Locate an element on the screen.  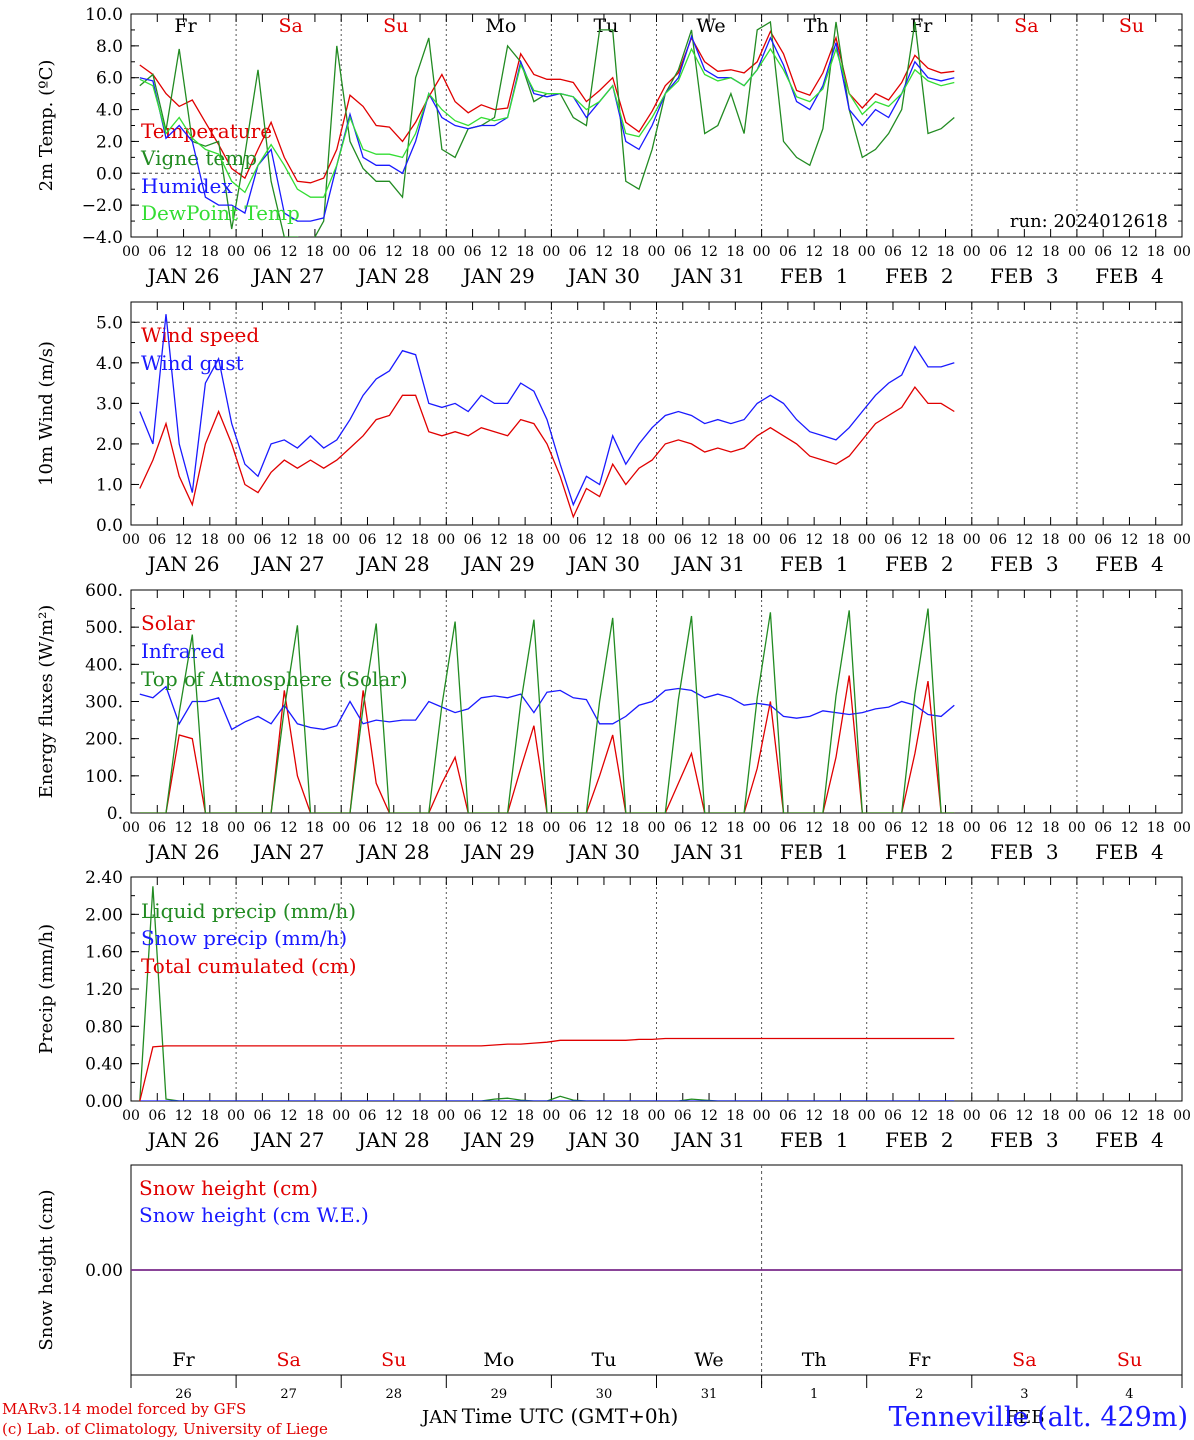
y-tick-label: 300. is located at coordinates (104, 703).